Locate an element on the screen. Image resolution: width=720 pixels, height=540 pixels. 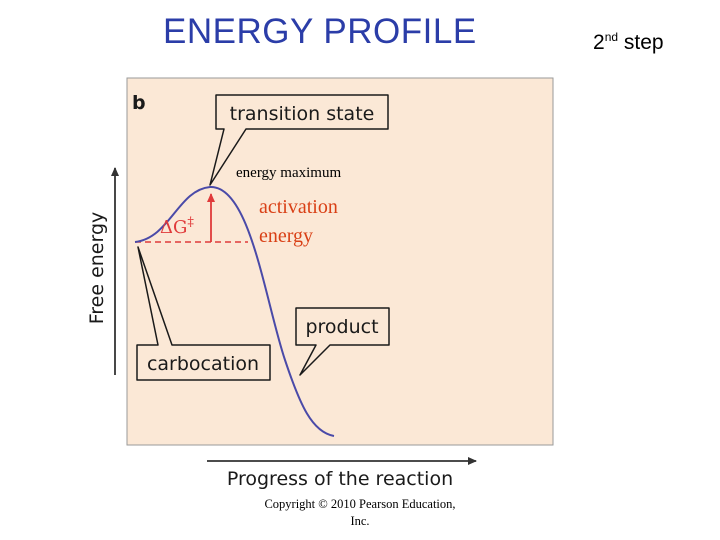
callout-transition-state-text: transition state is located at coordinates (302, 114).